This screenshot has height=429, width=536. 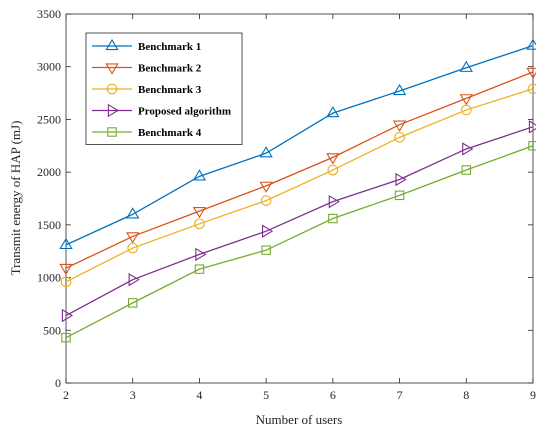 What do you see at coordinates (49, 278) in the screenshot?
I see `y-tick-label: 1000` at bounding box center [49, 278].